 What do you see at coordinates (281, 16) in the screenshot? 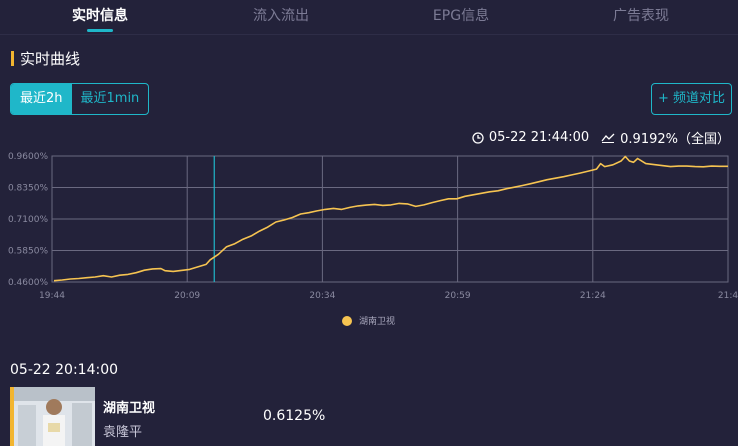
I see `tab-flow: 流入流出` at bounding box center [281, 16].